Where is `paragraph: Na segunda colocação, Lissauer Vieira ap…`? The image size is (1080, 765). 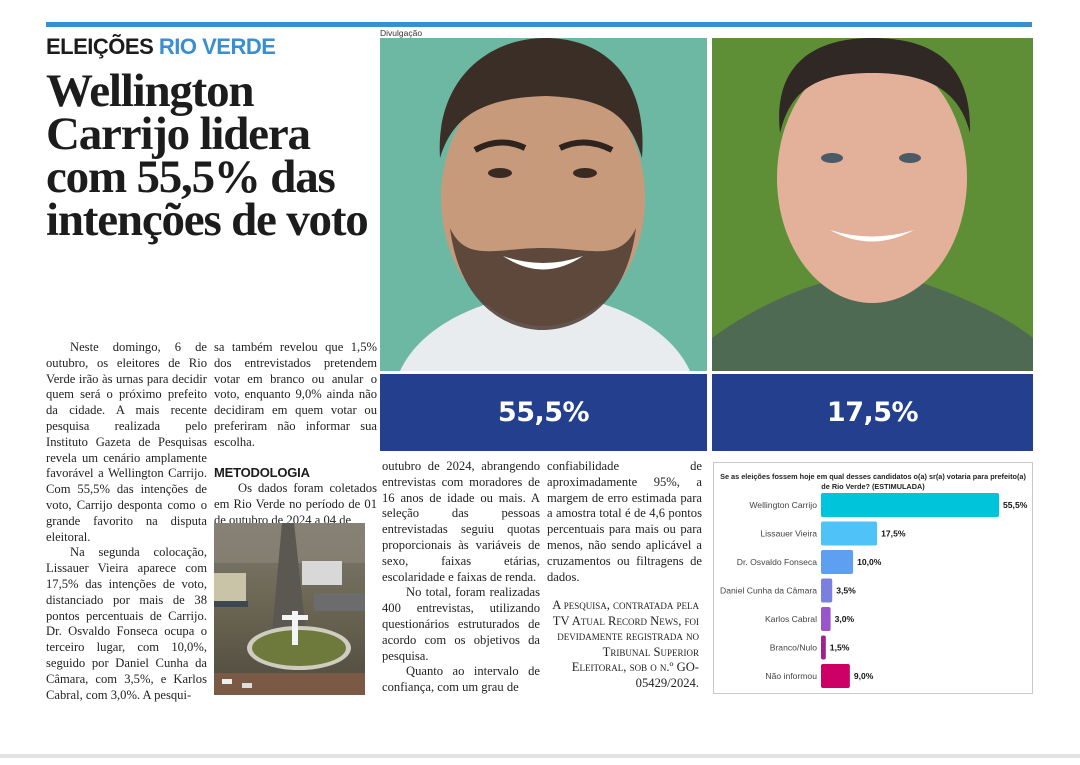
paragraph: Na segunda colocação, Lissauer Vieira ap… is located at coordinates (126, 623).